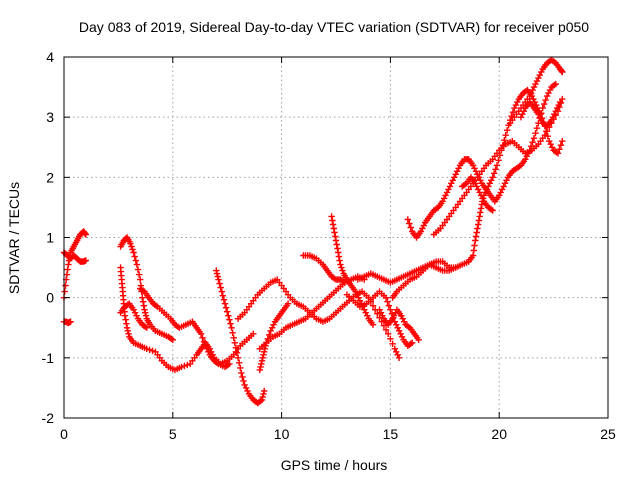 The width and height of the screenshot is (640, 480). Describe the element at coordinates (499, 434) in the screenshot. I see `x-tick-label: 20` at that location.